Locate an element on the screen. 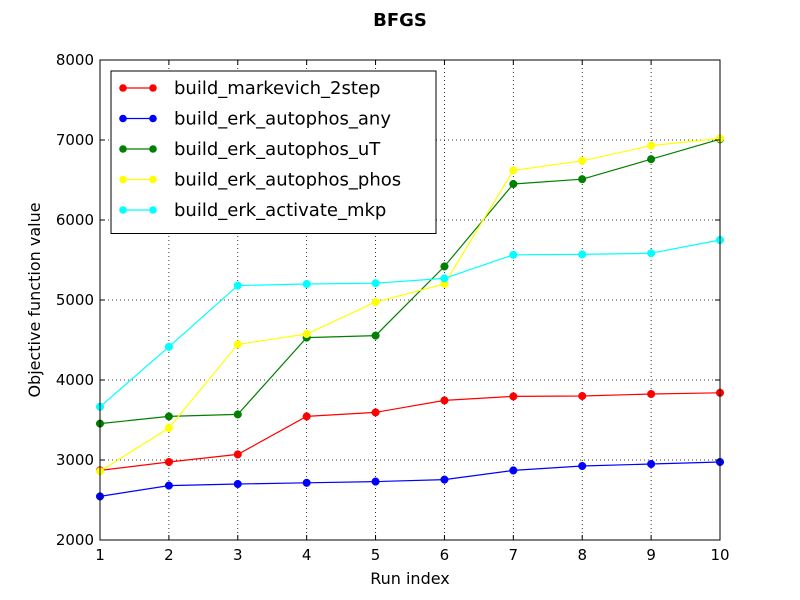  x-tick-label: 1 is located at coordinates (100, 555).